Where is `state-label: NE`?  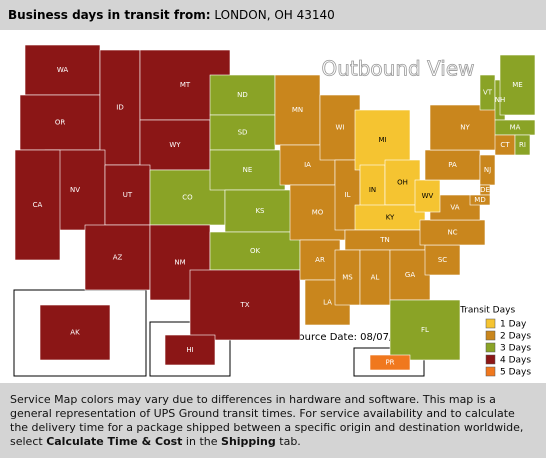 state-label: NE is located at coordinates (248, 170).